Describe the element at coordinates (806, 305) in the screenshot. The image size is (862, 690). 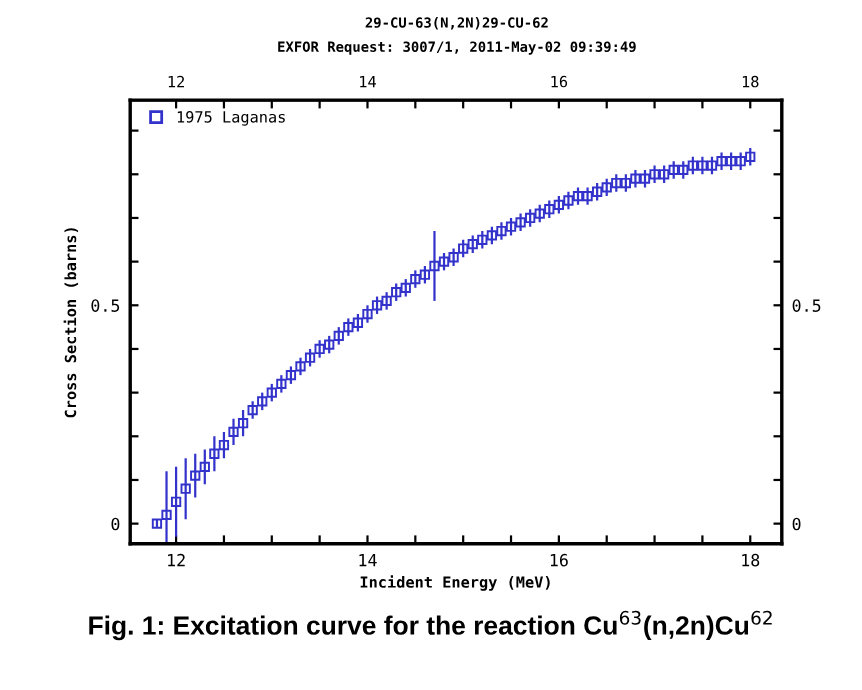
I see `y2-tick-label: 0.5` at that location.